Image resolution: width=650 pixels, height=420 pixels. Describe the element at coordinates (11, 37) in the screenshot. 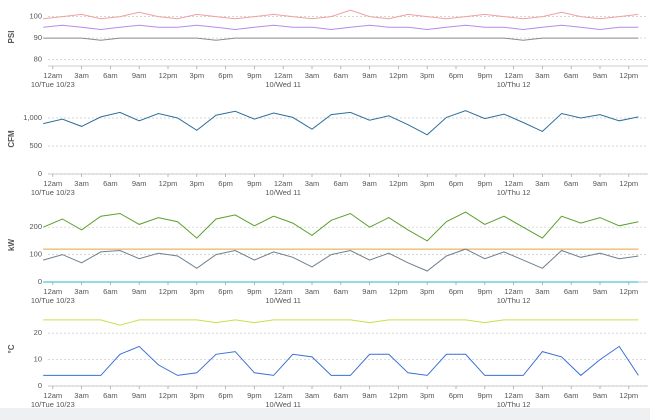

I see `y-axis-label: PSI` at that location.